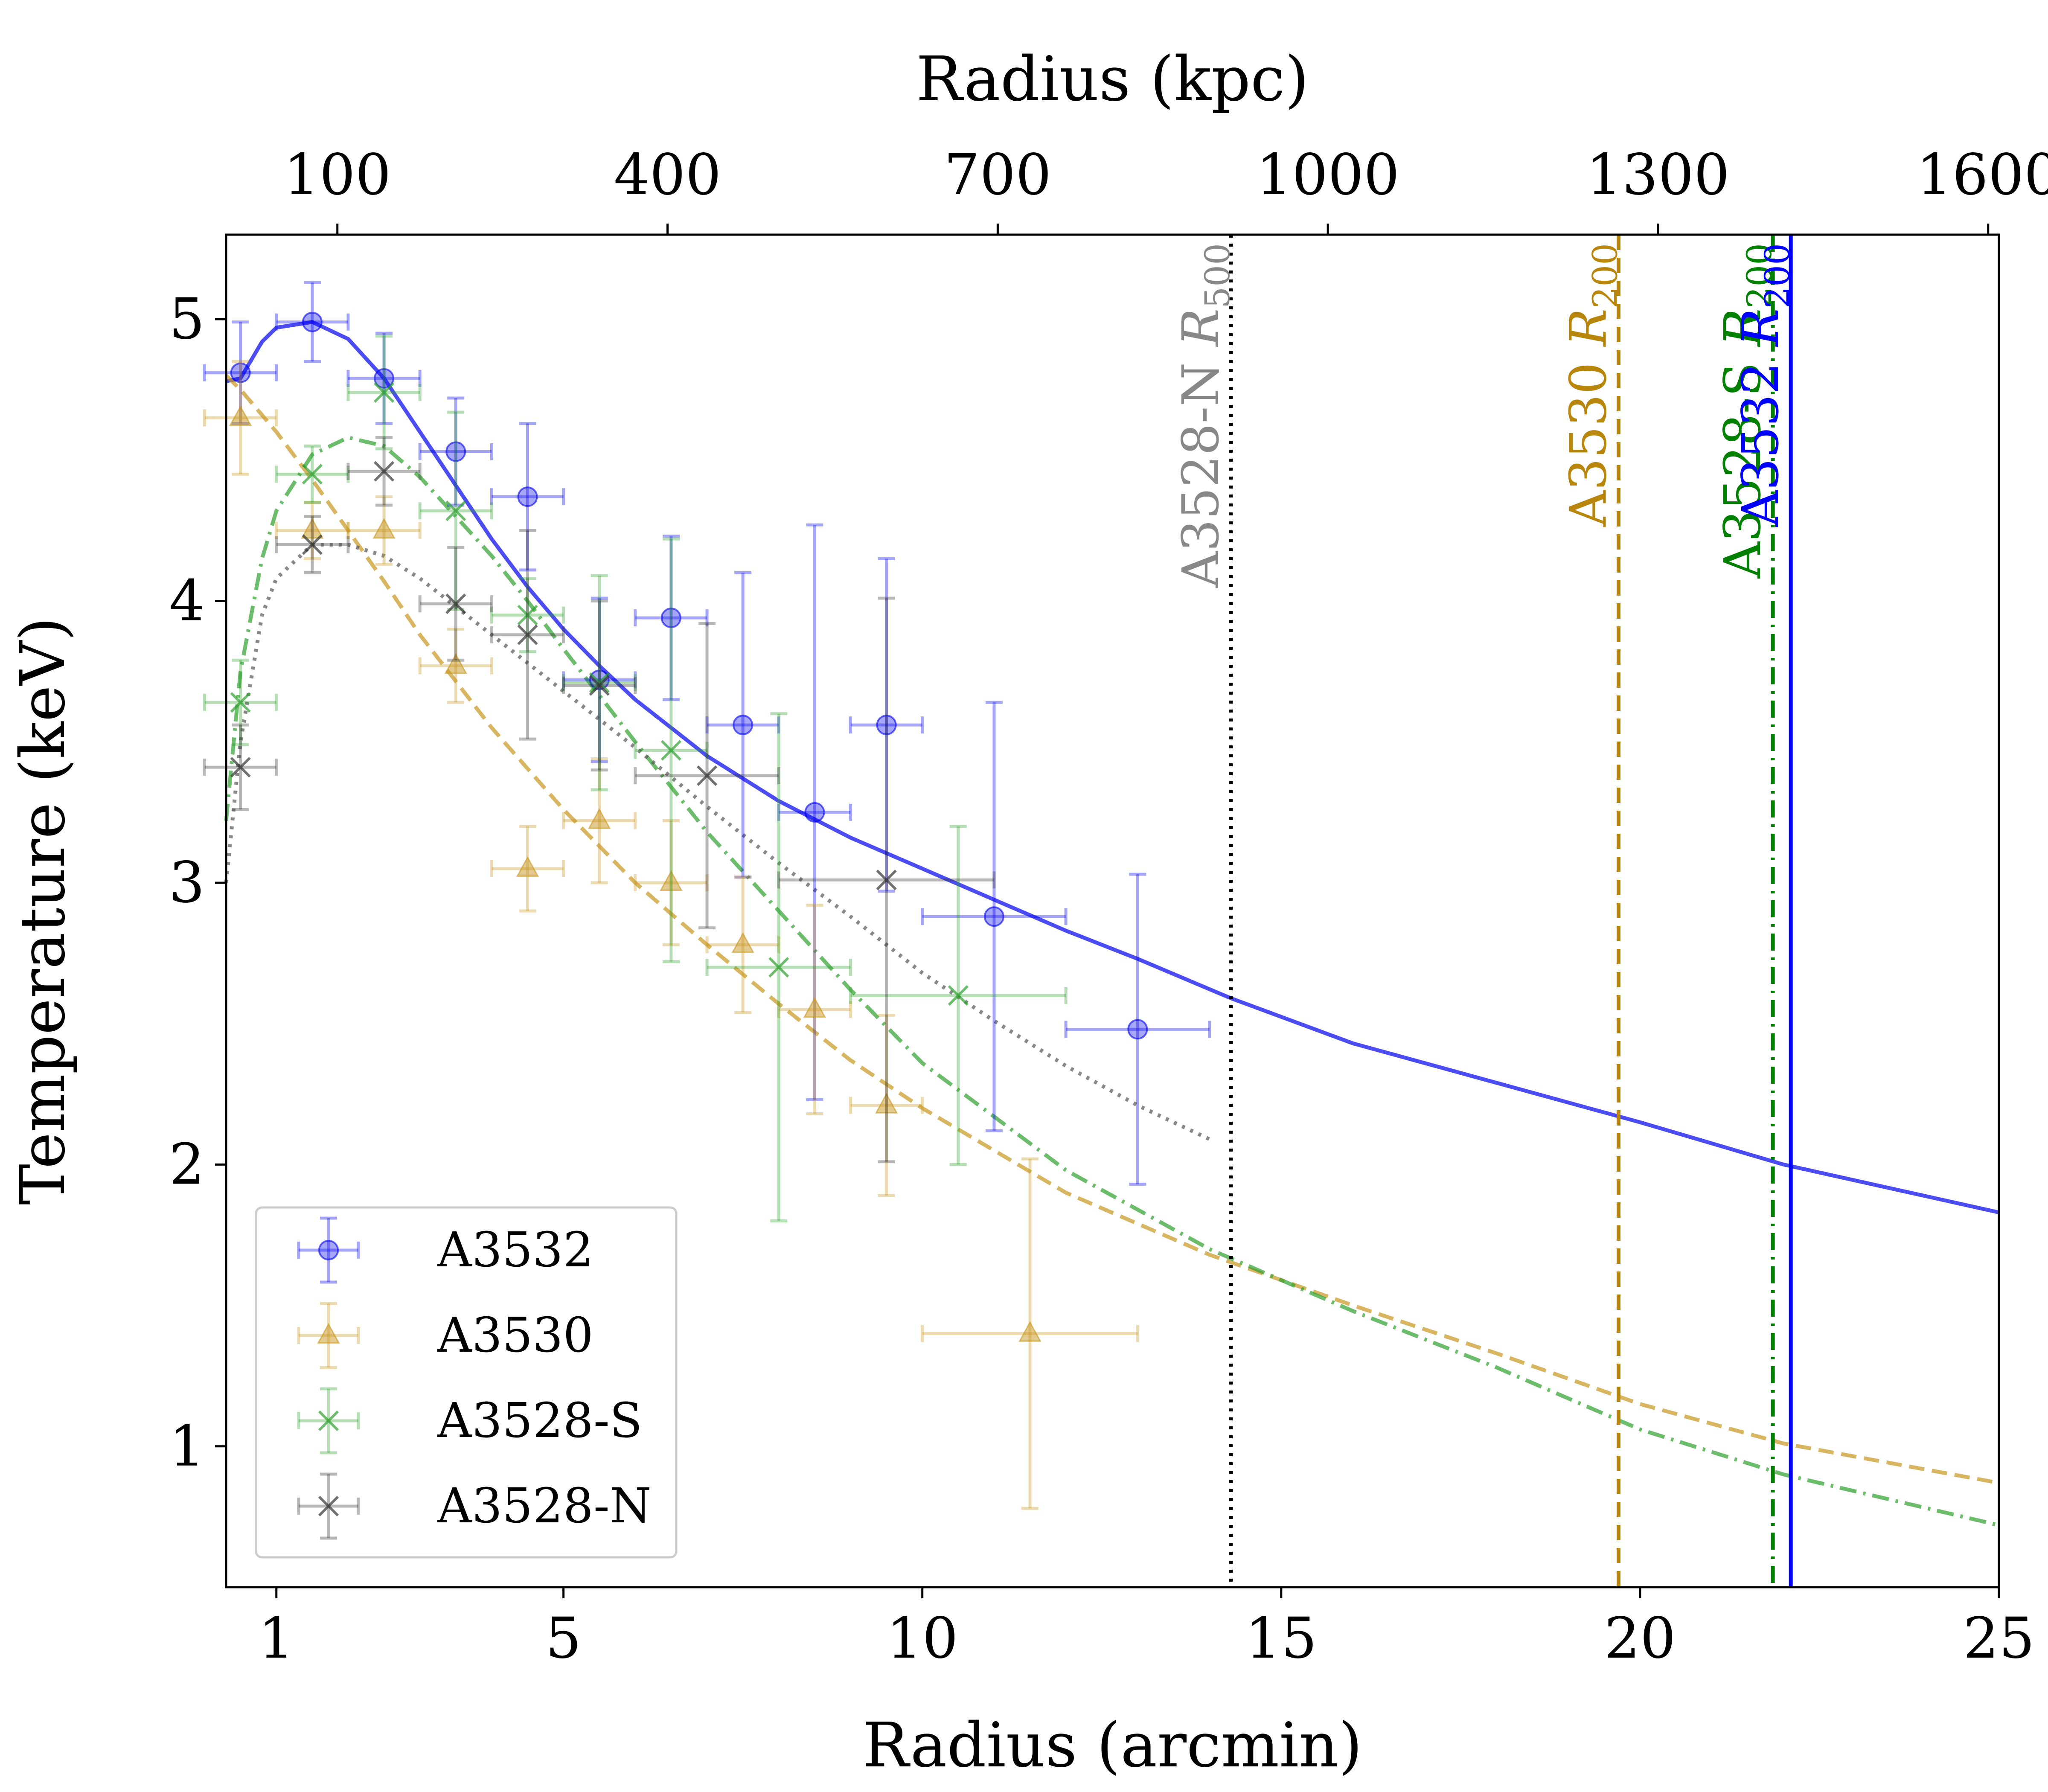  Describe the element at coordinates (1281, 1638) in the screenshot. I see `x-tick-label-15: 15` at that location.